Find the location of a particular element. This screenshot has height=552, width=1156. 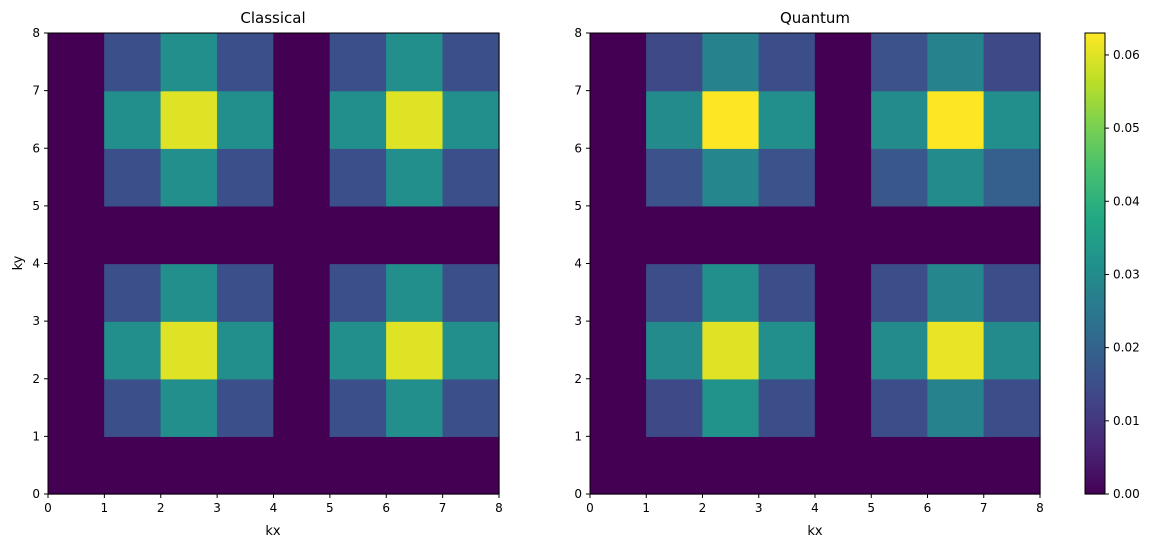

colorbar-tick-label: 0.01 is located at coordinates (1126, 421).